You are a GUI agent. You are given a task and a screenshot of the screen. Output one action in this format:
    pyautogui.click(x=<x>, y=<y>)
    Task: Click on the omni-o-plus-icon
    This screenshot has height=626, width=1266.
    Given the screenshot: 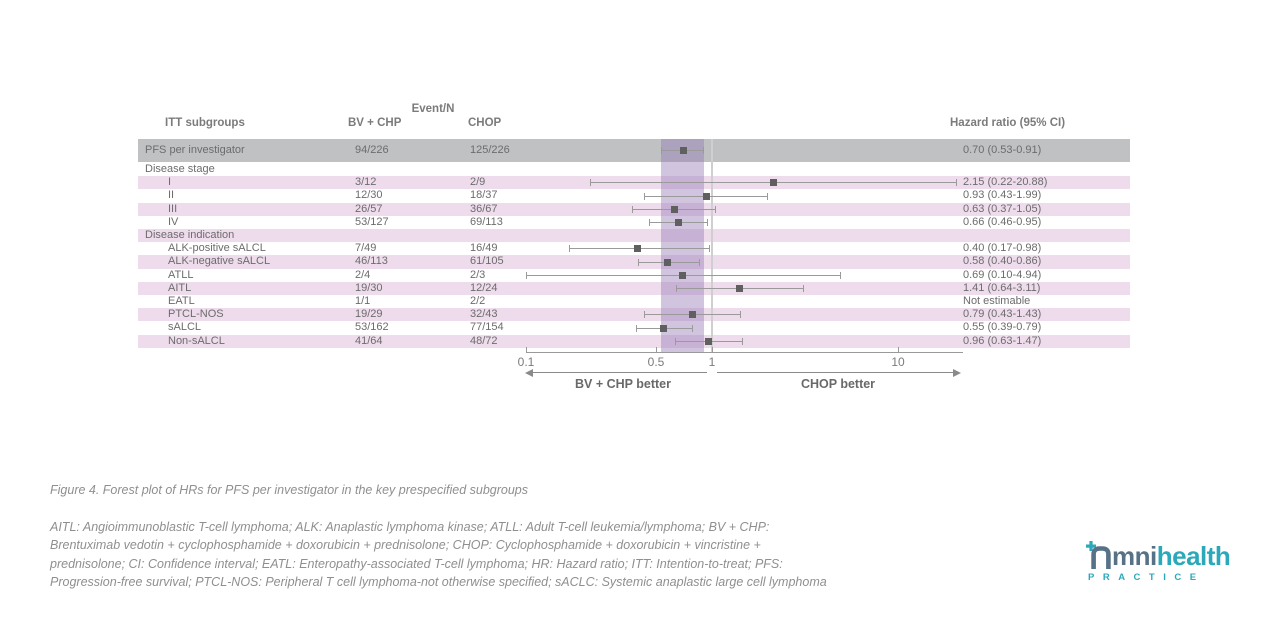 What is the action you would take?
    pyautogui.click(x=1098, y=555)
    